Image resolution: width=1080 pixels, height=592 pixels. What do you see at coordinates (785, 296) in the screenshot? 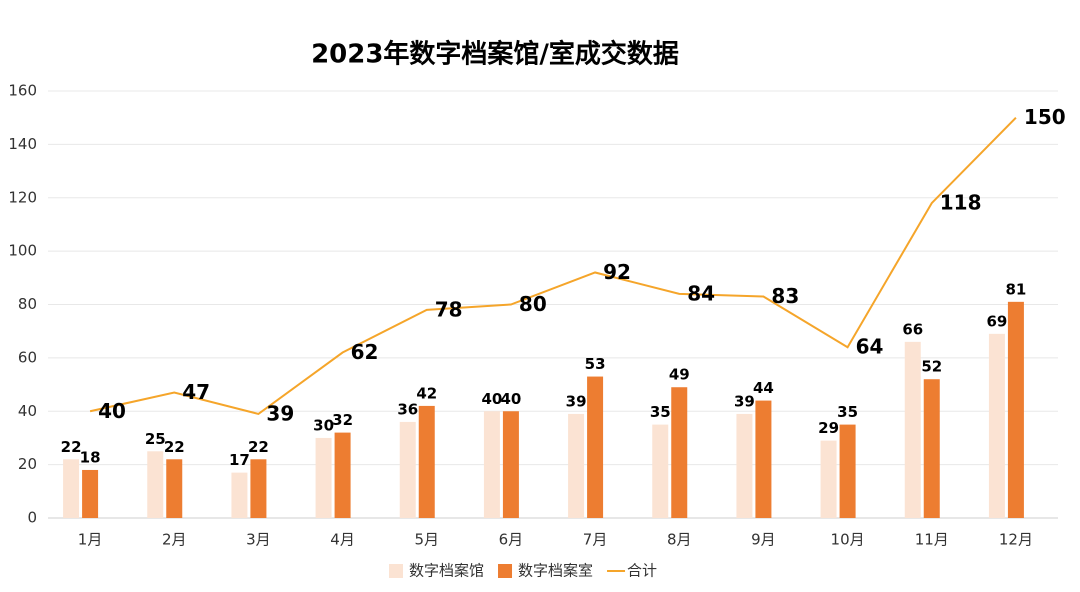
I see `data-label: 83` at bounding box center [785, 296].